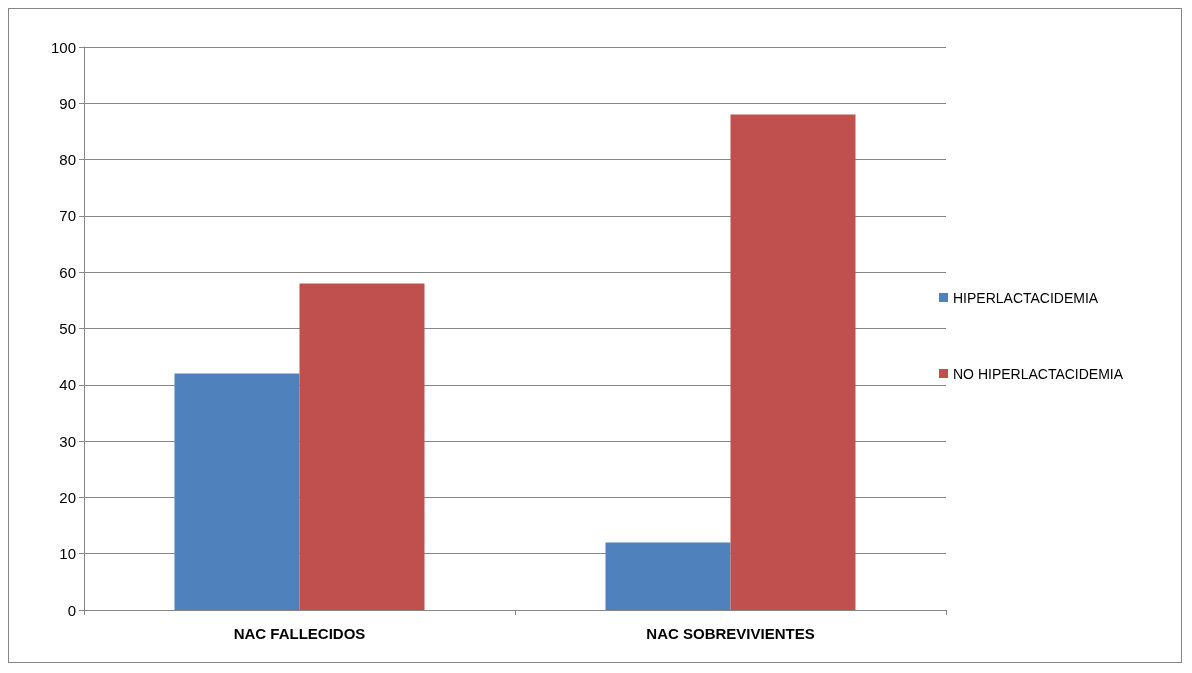 The image size is (1192, 673). Describe the element at coordinates (67, 160) in the screenshot. I see `y-tick-label: 80` at that location.